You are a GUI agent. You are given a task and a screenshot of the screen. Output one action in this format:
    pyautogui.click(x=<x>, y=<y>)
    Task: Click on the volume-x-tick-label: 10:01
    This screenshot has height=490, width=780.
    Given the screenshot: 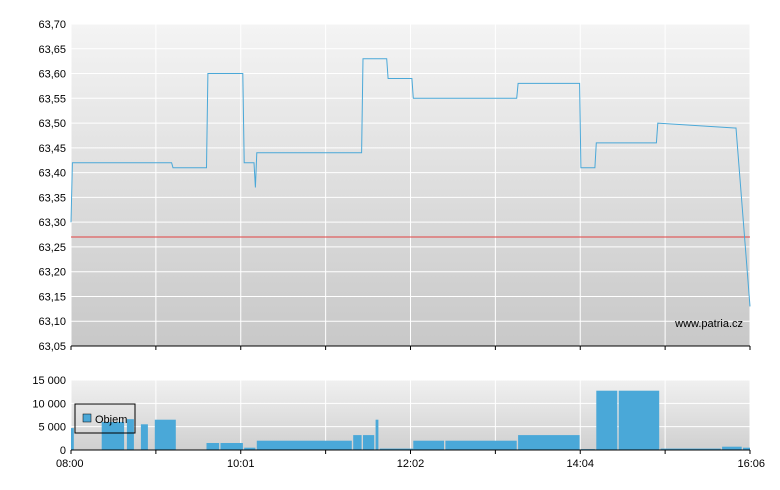 What is the action you would take?
    pyautogui.click(x=241, y=464)
    